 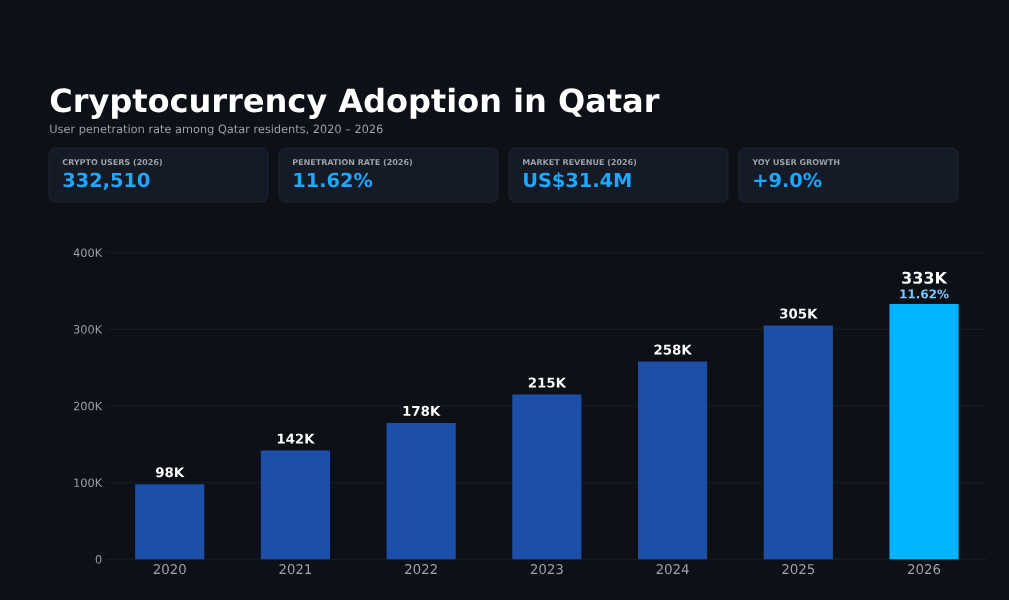 I want to click on text: CRYPTO USERS (2026), so click(x=112, y=162).